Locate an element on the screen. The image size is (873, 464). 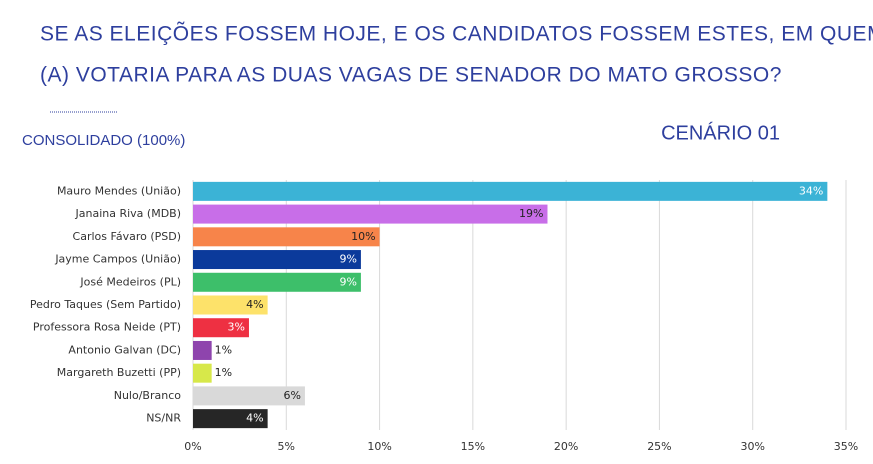
category-label: Antonio Galvan (DC) is located at coordinates (124, 349).